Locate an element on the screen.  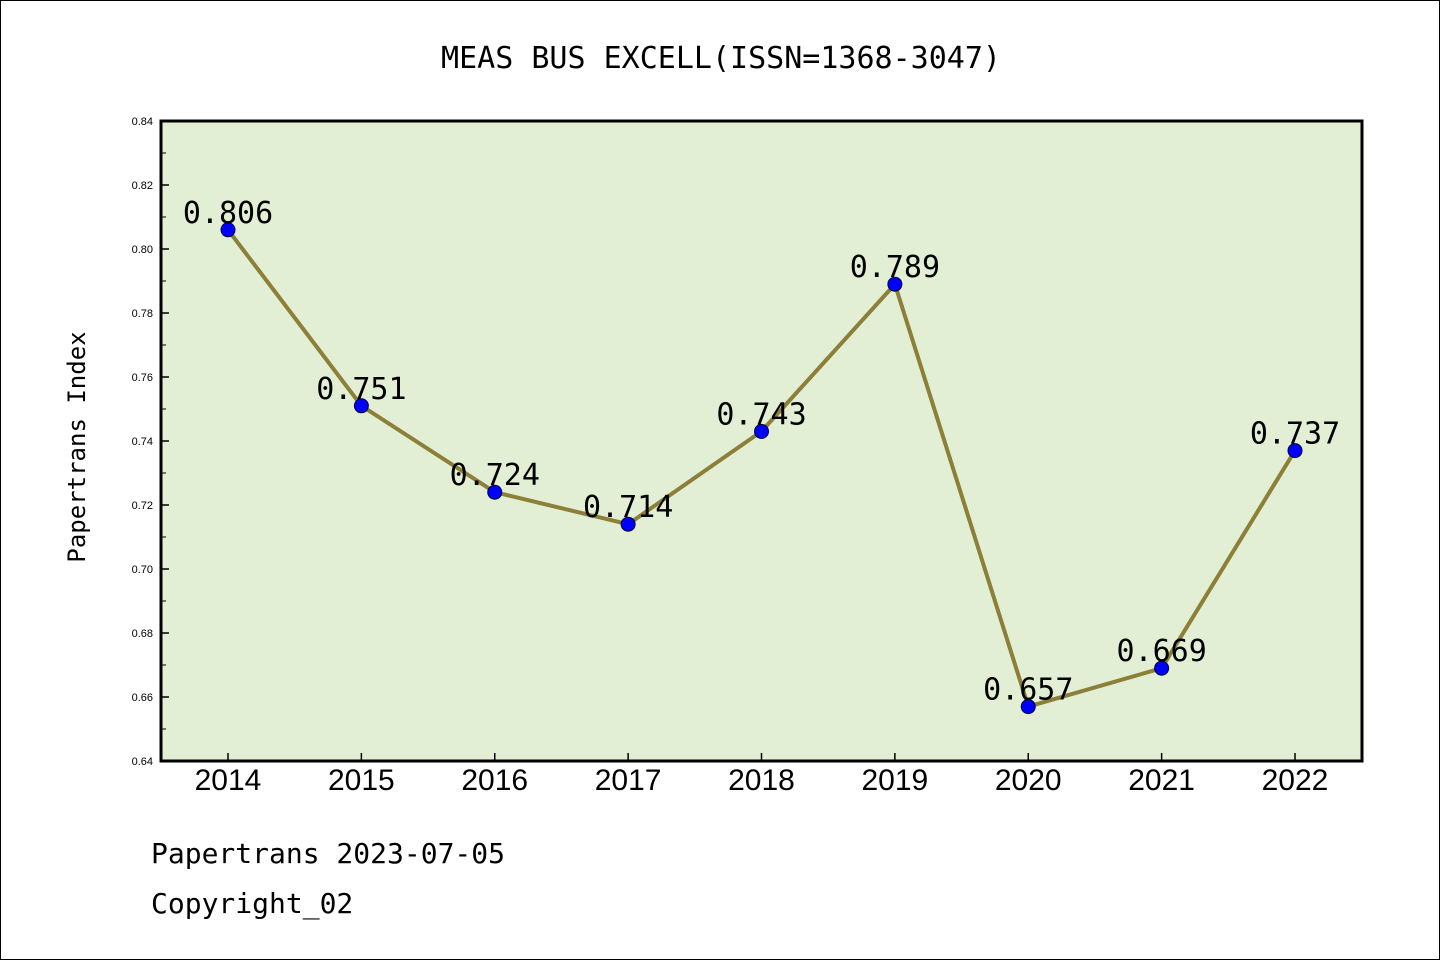
y-tick-label: 0.84 is located at coordinates (142, 122).